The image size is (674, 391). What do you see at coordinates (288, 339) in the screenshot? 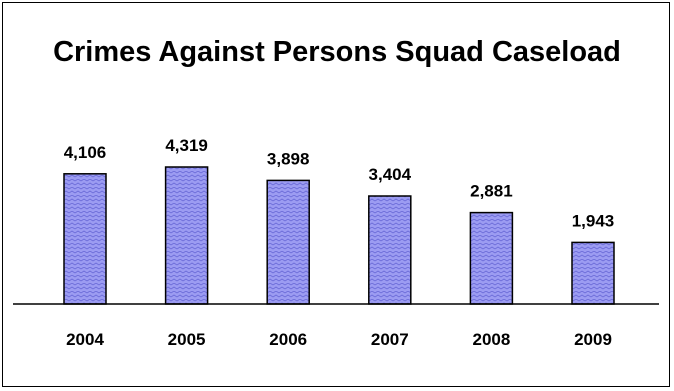
I see `x-tick-label-2006: 2006` at bounding box center [288, 339].